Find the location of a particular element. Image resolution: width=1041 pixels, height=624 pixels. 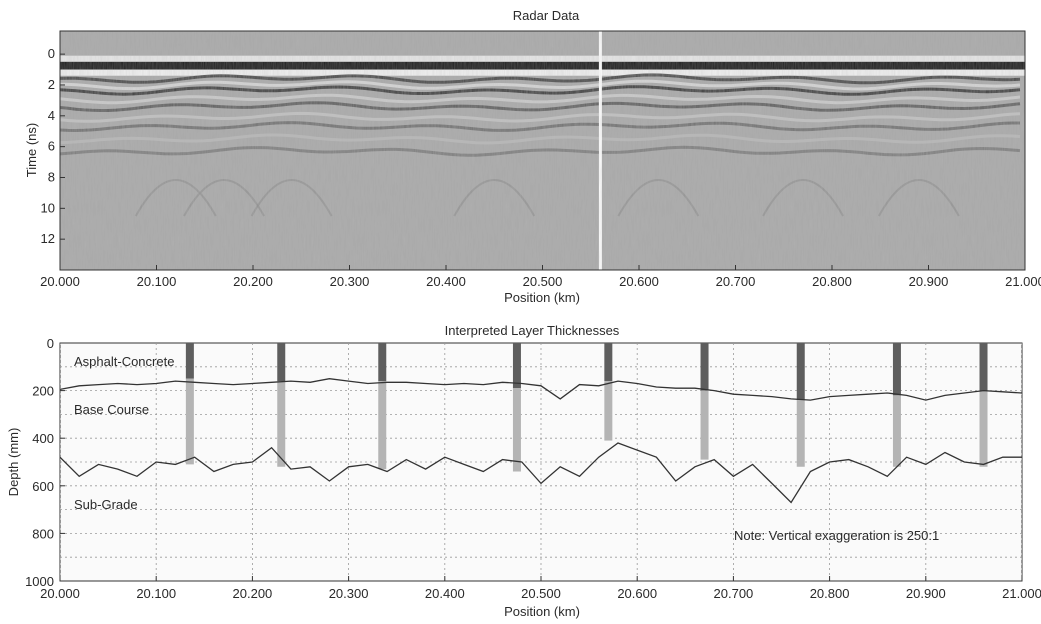

layers-title: Interpreted Layer Thicknesses is located at coordinates (532, 330).